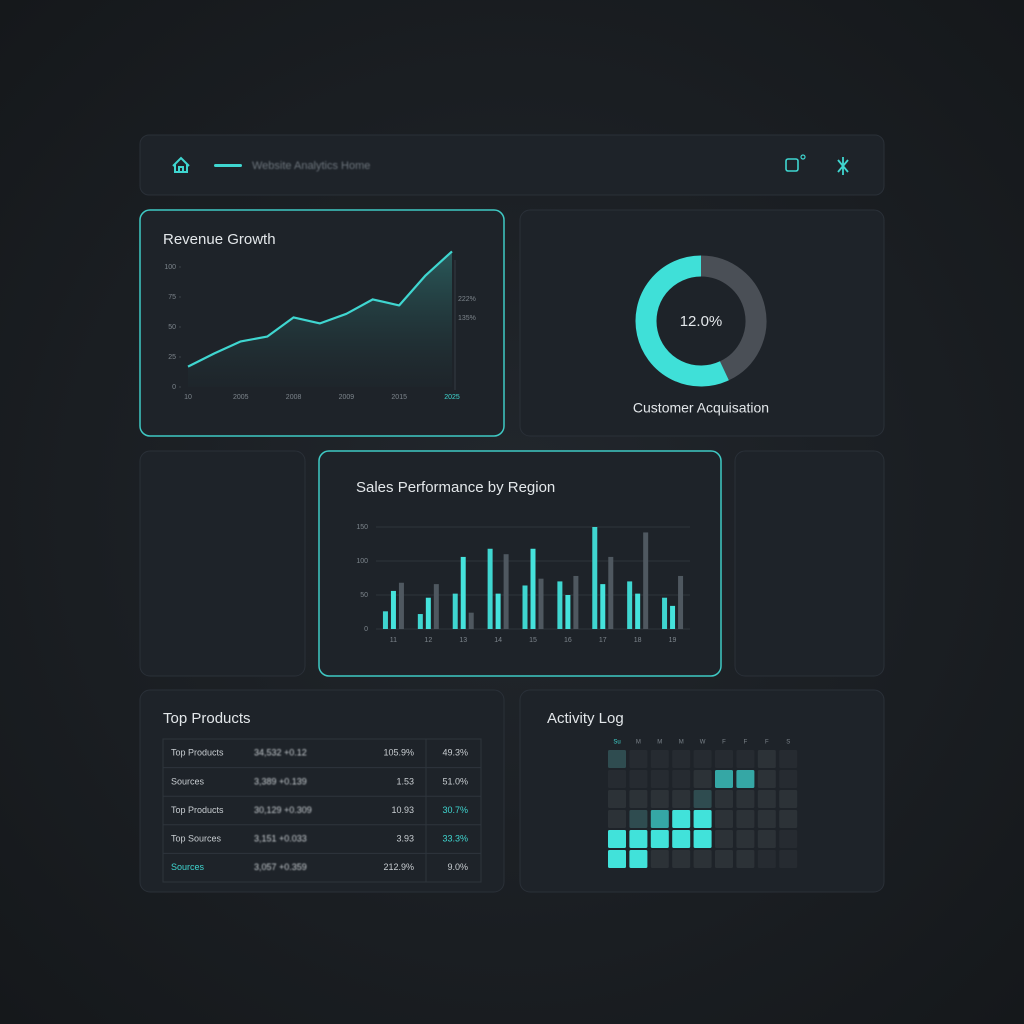  Describe the element at coordinates (399, 397) in the screenshot. I see `x-tick-label: 2015` at that location.